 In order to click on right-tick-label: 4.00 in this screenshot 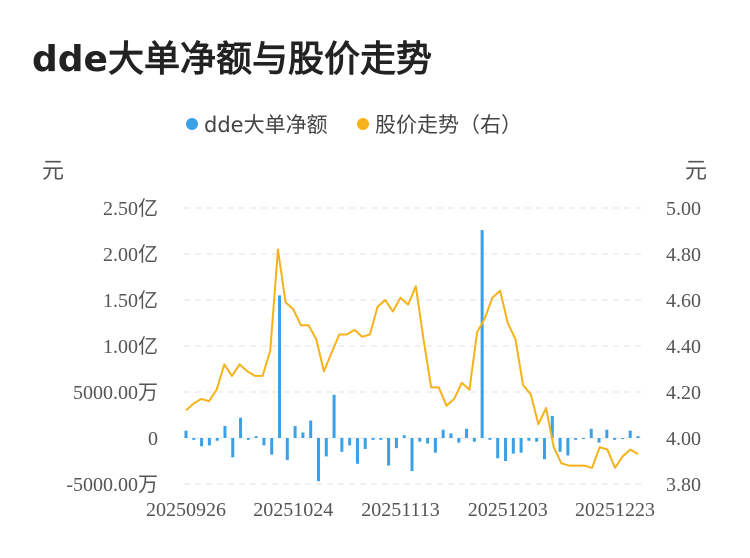, I will do `click(683, 439)`.